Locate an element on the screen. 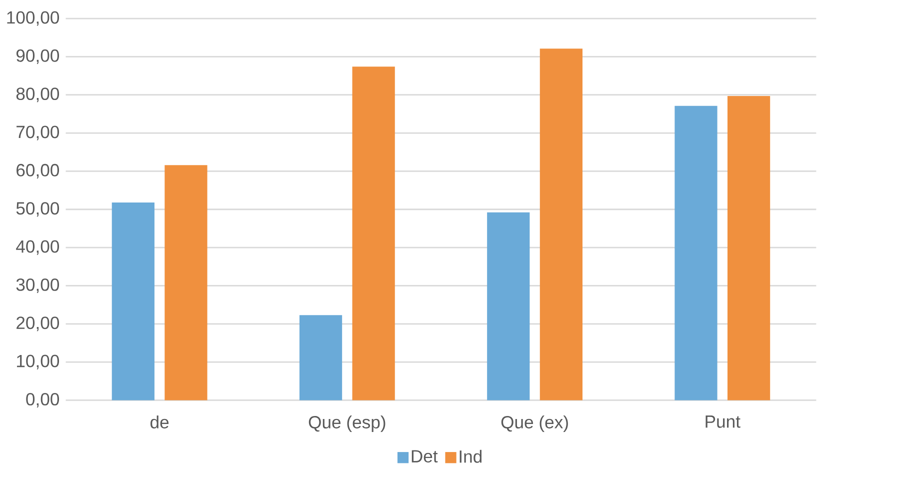  y-tick-label: 80,00 is located at coordinates (38, 95).